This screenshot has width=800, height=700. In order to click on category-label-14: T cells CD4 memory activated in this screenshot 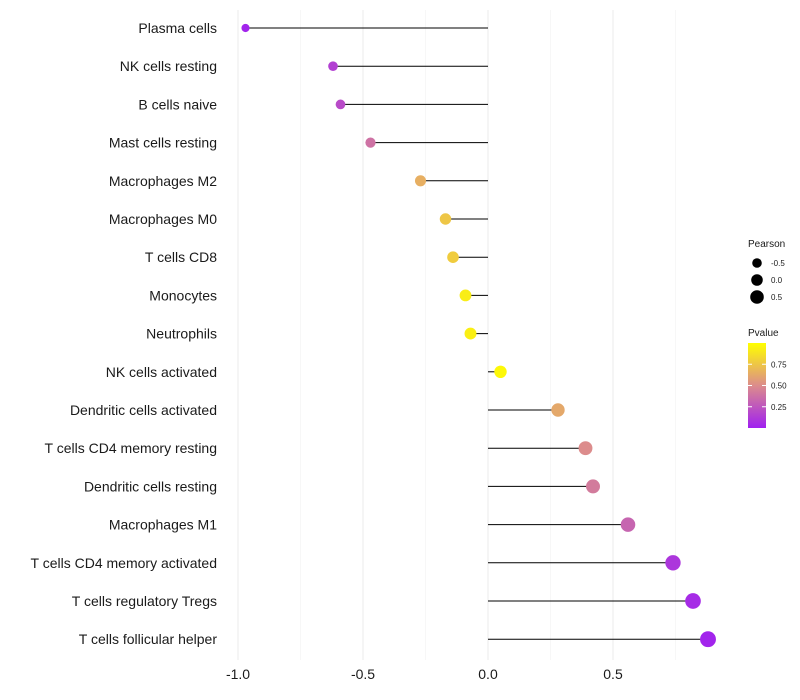, I will do `click(124, 563)`.